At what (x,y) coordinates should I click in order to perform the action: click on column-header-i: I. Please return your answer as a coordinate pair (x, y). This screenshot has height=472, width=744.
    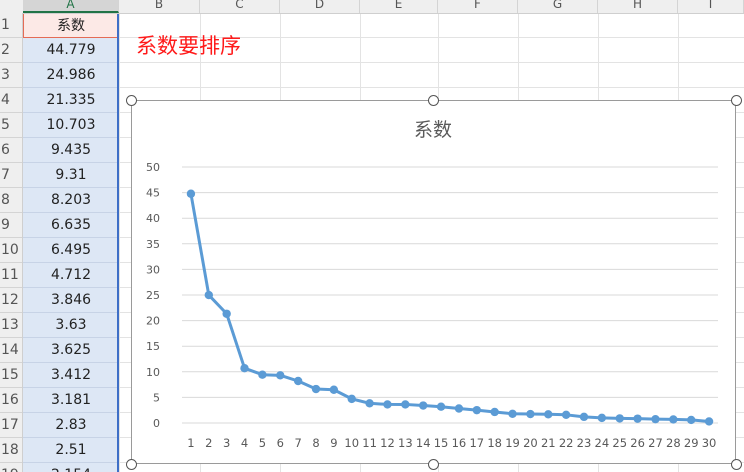
    Looking at the image, I should click on (711, 6).